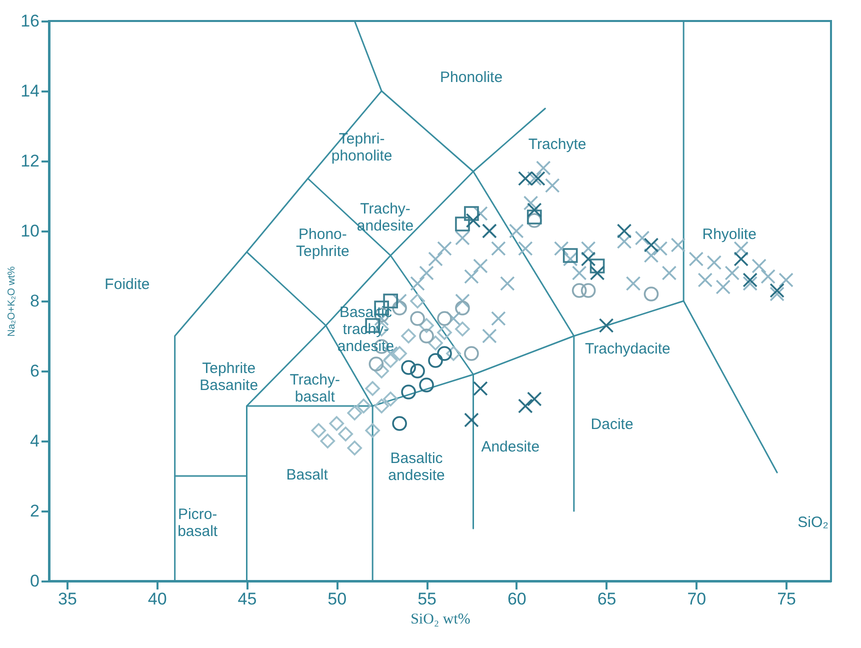  I want to click on annotation: SiO₂, so click(813, 523).